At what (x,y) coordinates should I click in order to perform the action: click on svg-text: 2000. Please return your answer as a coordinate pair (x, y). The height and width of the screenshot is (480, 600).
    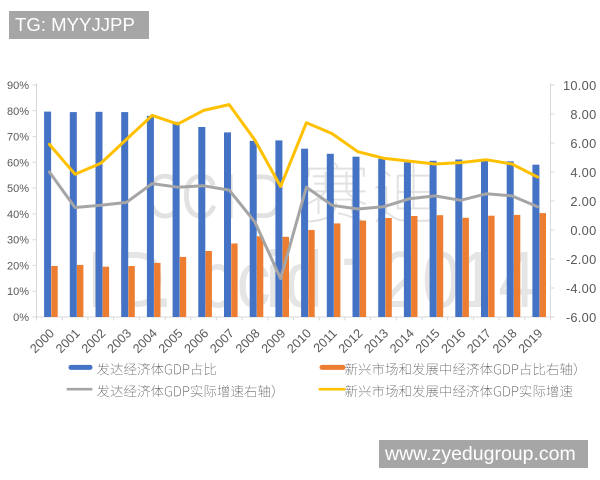
    Looking at the image, I should click on (42, 341).